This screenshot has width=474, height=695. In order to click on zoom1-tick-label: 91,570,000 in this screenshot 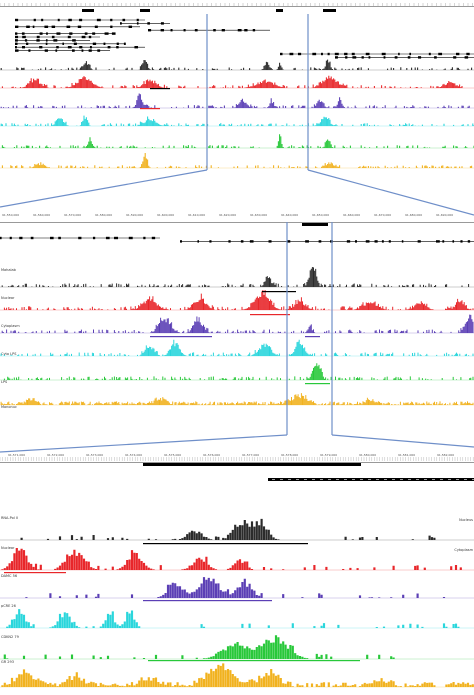, I will do `click(73, 215)`.